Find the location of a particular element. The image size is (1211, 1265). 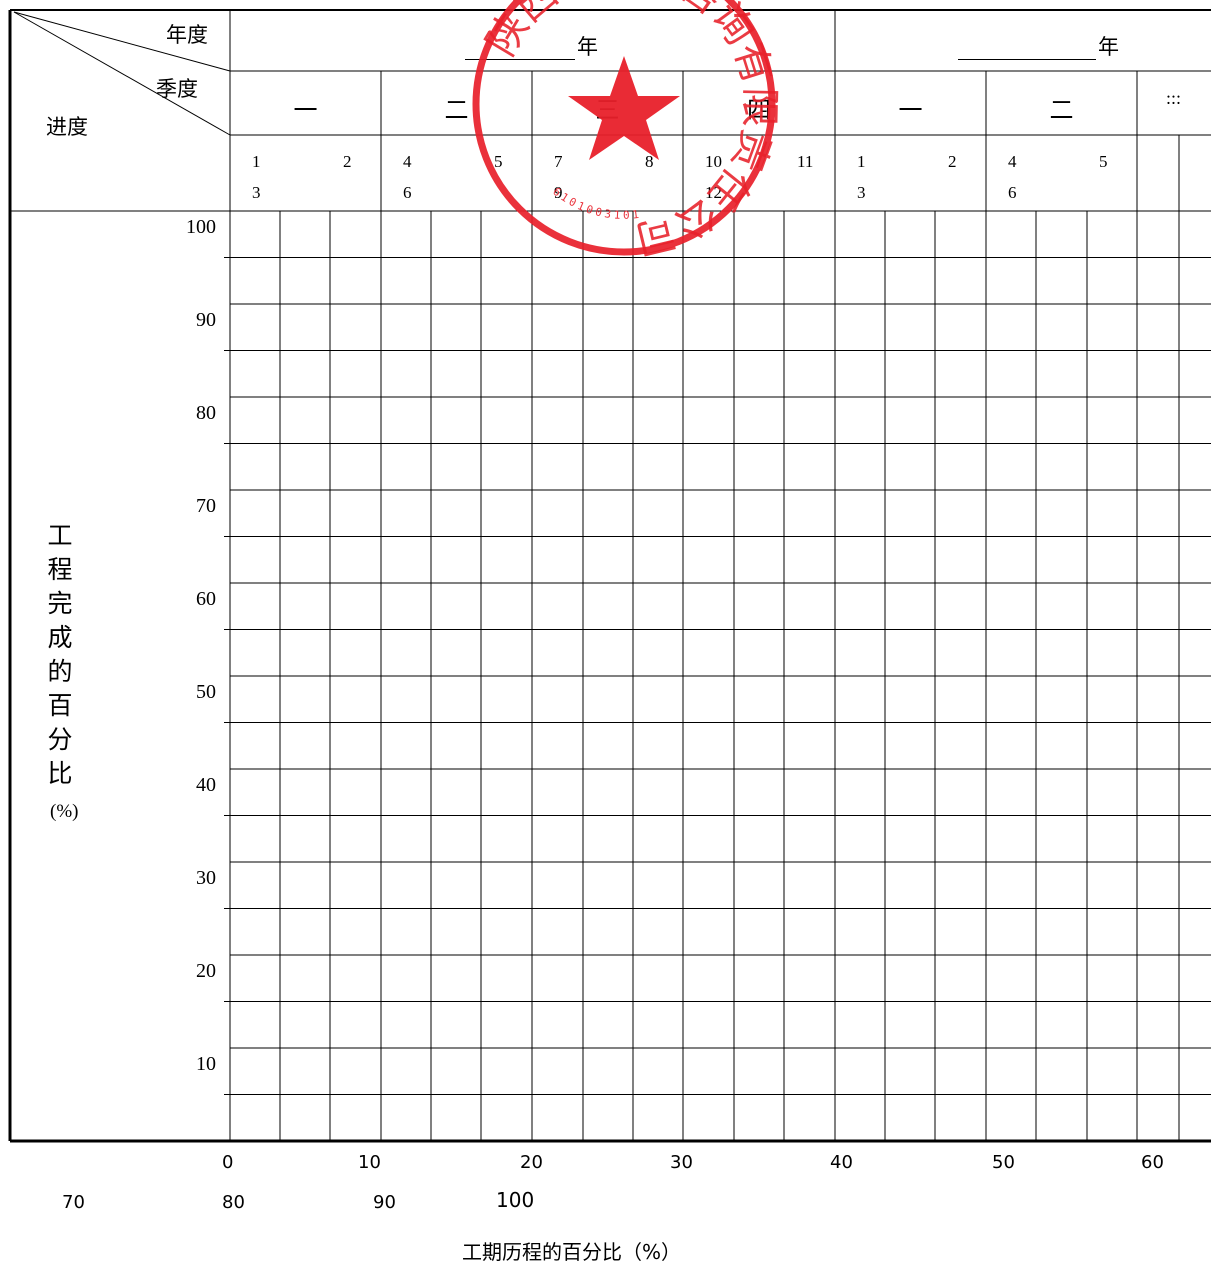

x-tick-label: 50 is located at coordinates (1003, 1162).